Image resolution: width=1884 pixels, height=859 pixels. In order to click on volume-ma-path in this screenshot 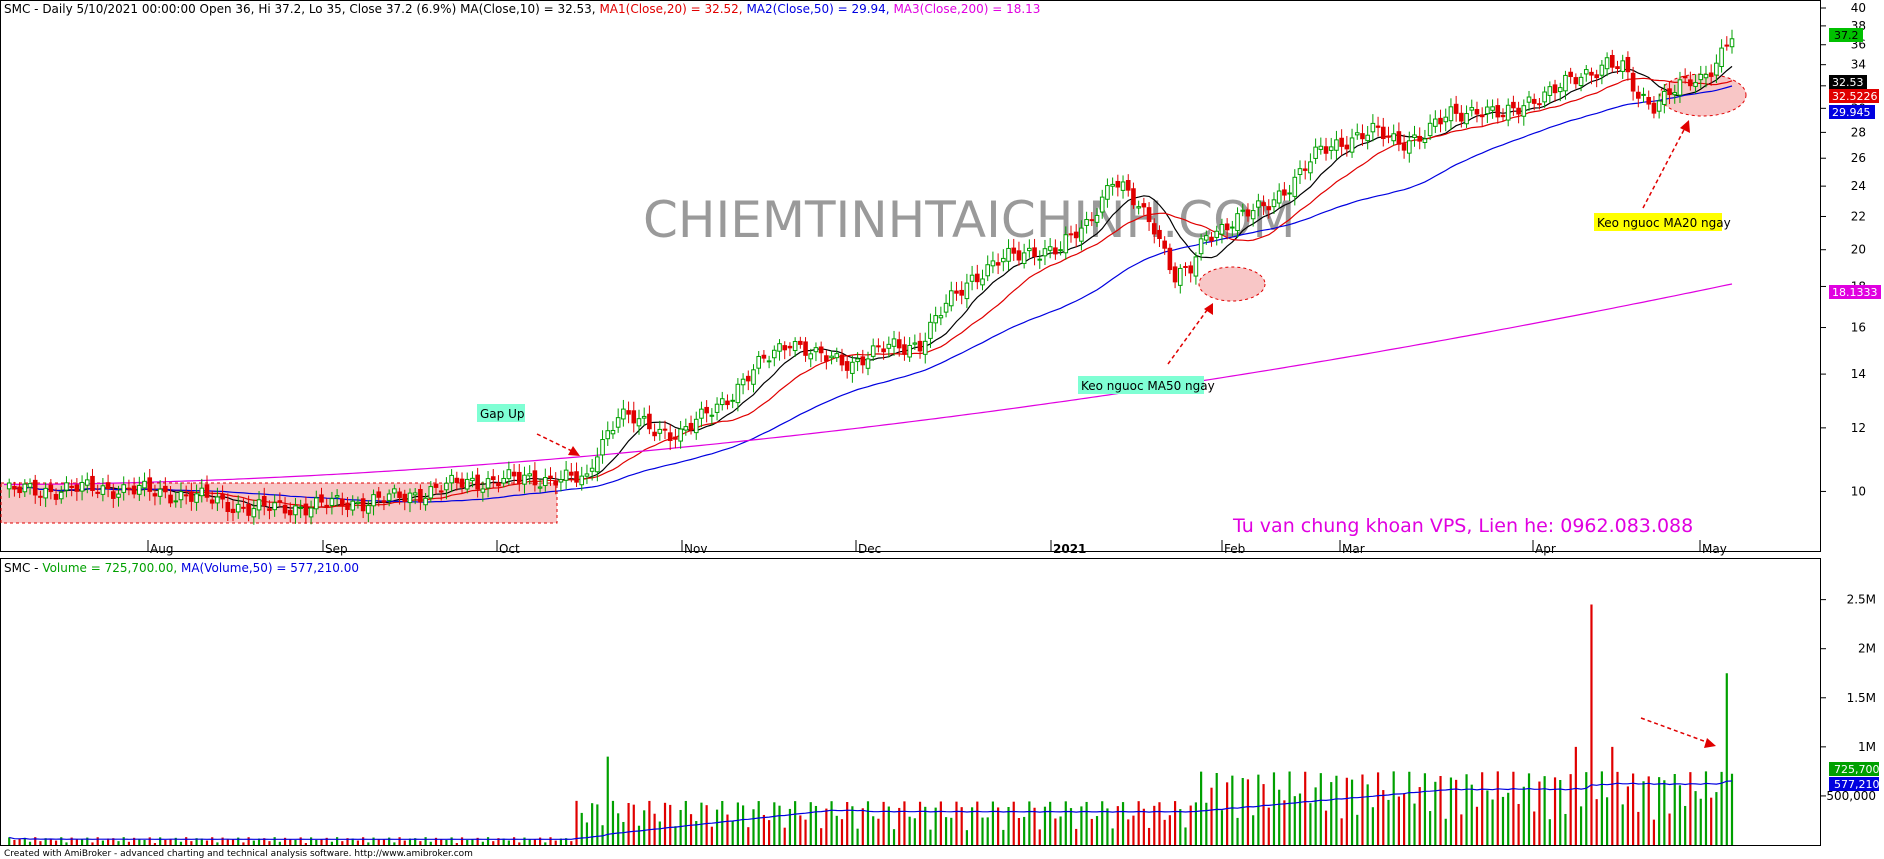, I will do `click(871, 810)`.